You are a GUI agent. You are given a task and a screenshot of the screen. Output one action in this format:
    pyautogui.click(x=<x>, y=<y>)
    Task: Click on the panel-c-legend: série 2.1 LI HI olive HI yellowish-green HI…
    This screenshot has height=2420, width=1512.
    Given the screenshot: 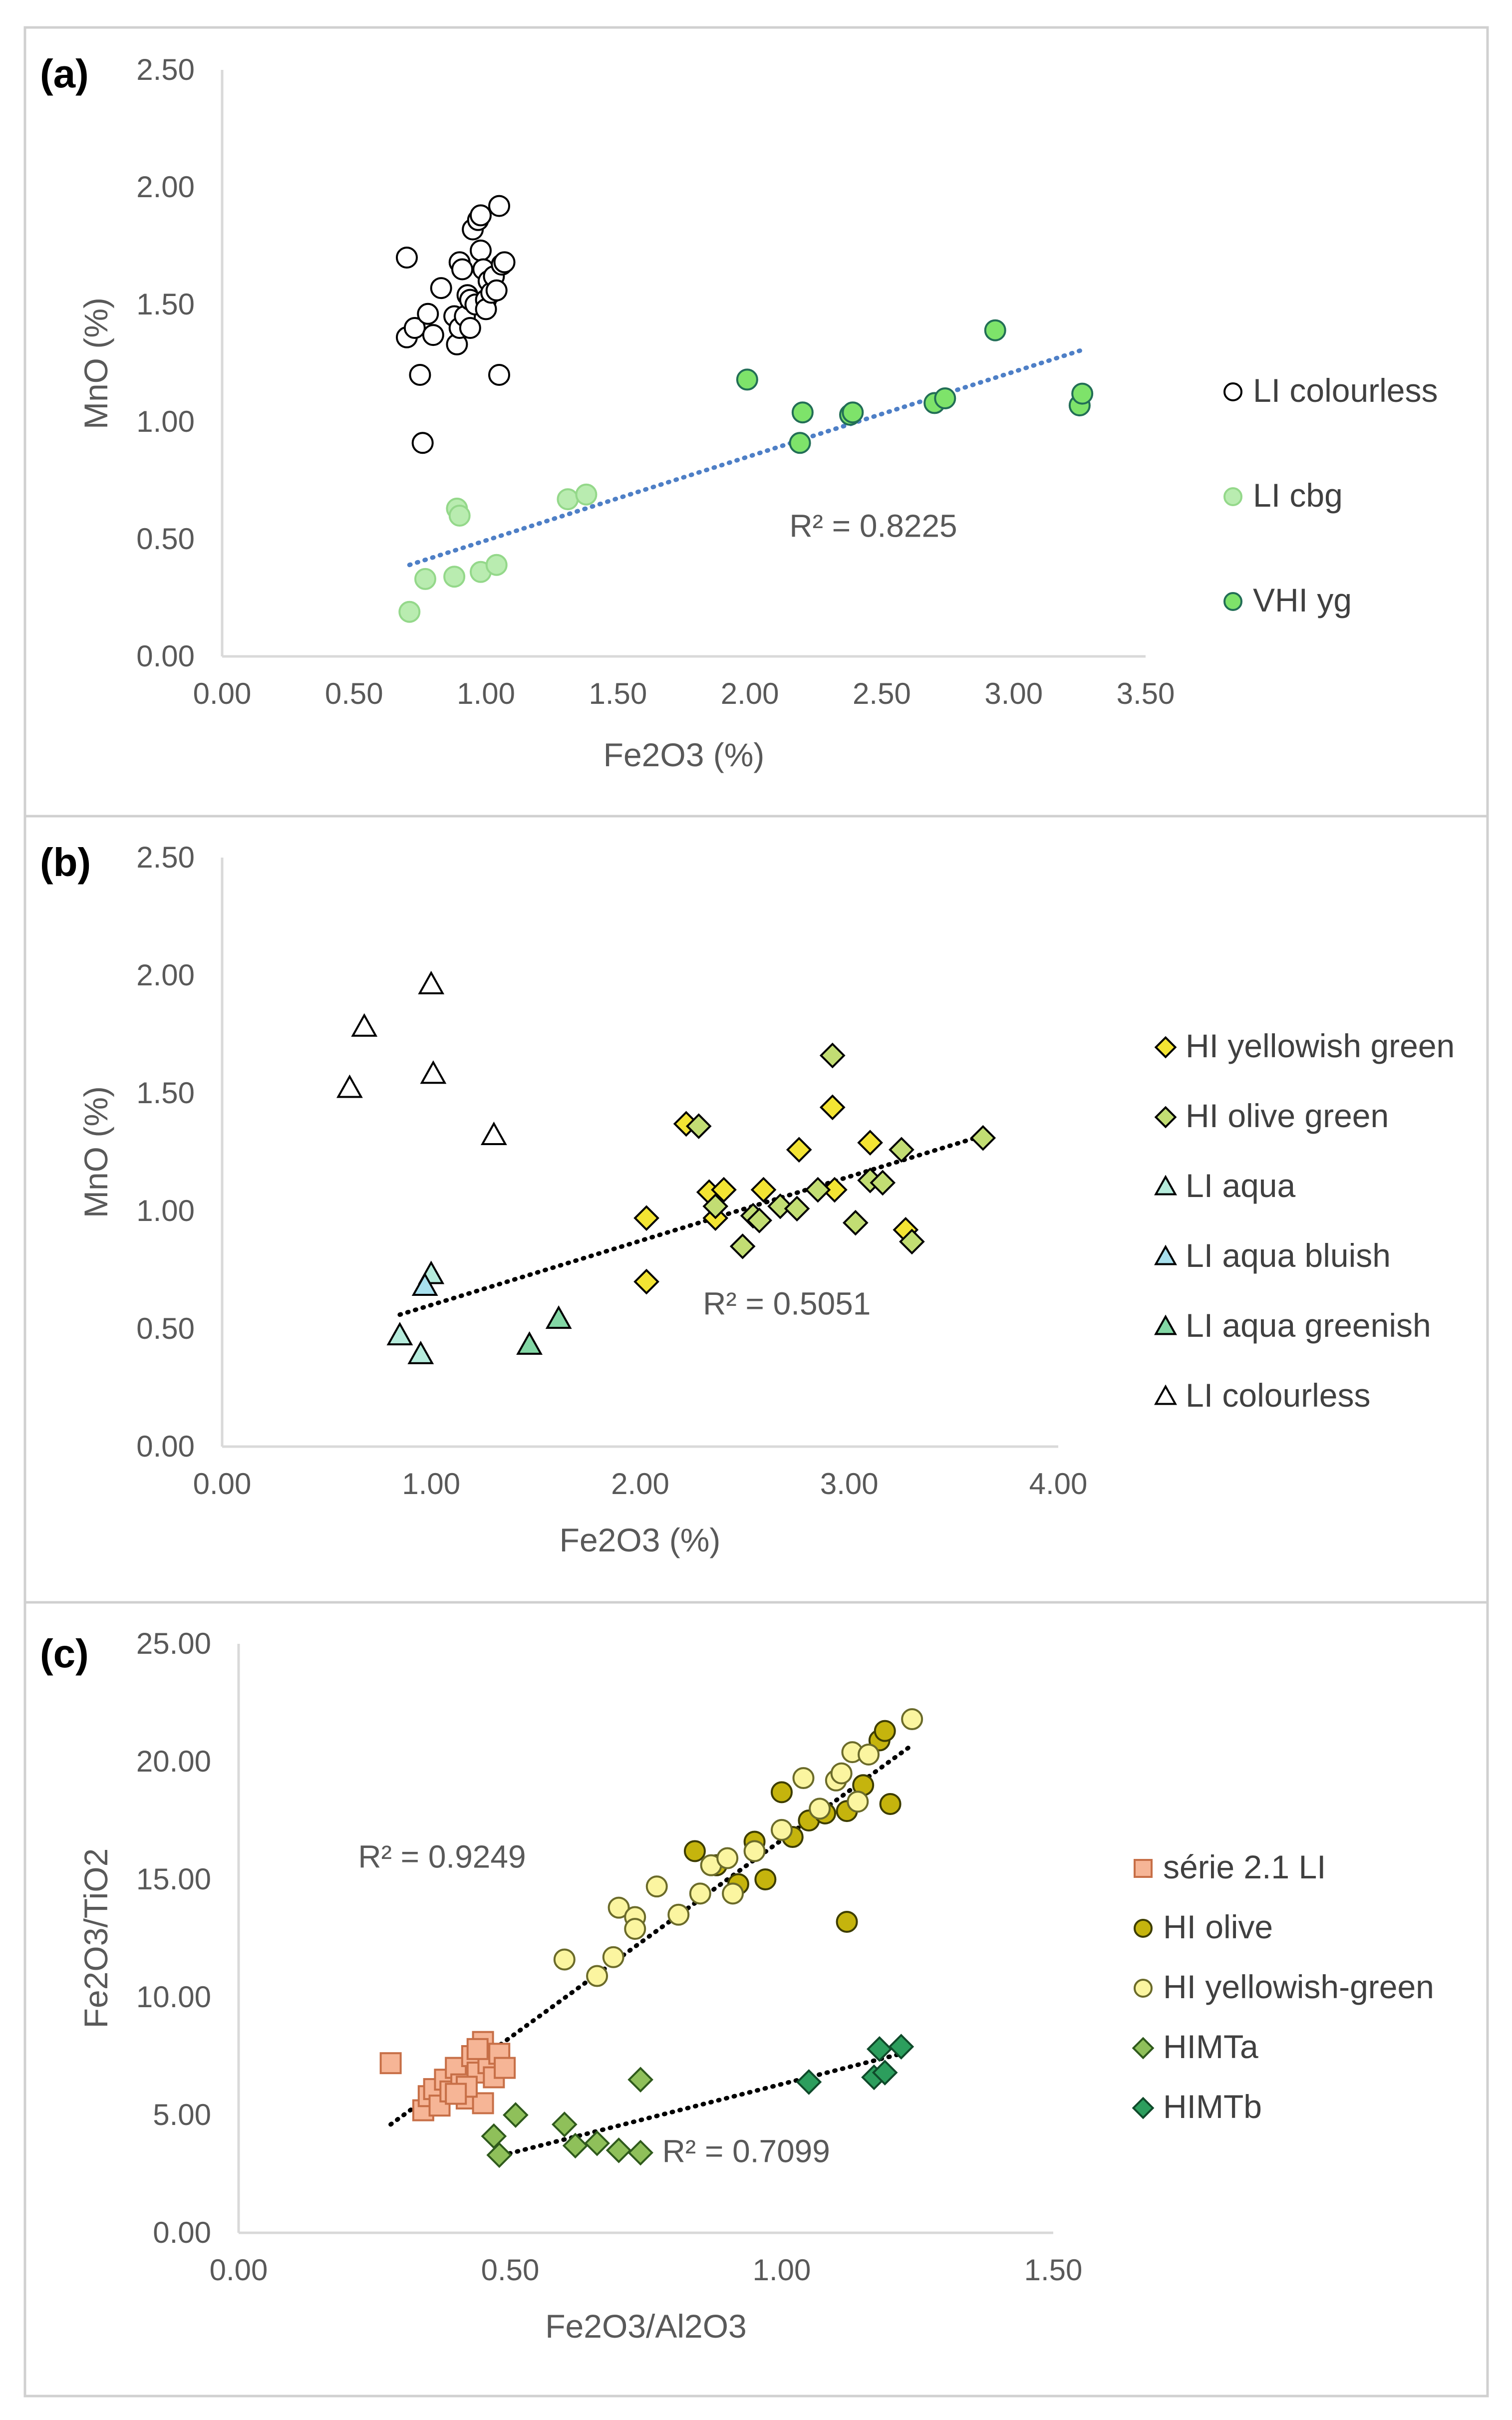 What is the action you would take?
    pyautogui.click(x=1283, y=1986)
    